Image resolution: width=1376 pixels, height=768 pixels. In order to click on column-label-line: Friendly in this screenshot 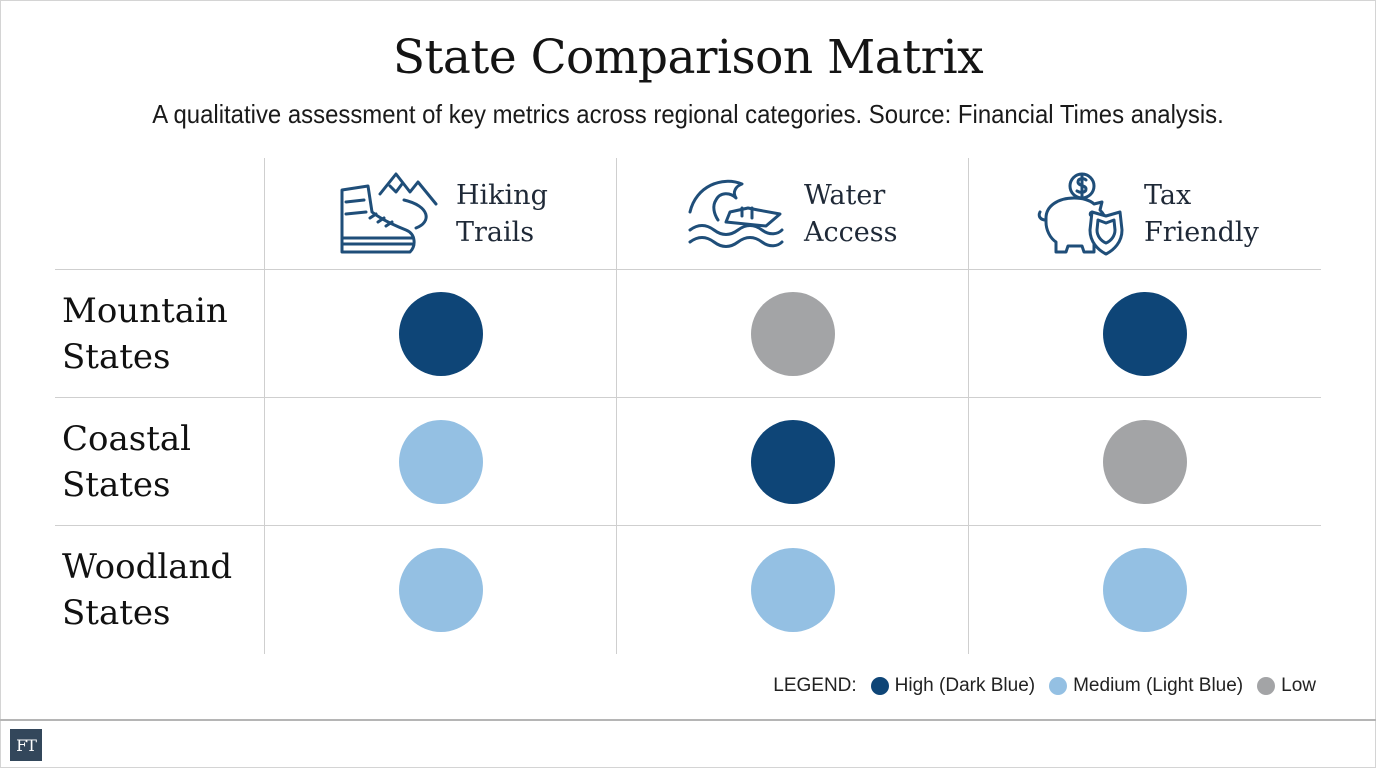, I will do `click(1201, 232)`.